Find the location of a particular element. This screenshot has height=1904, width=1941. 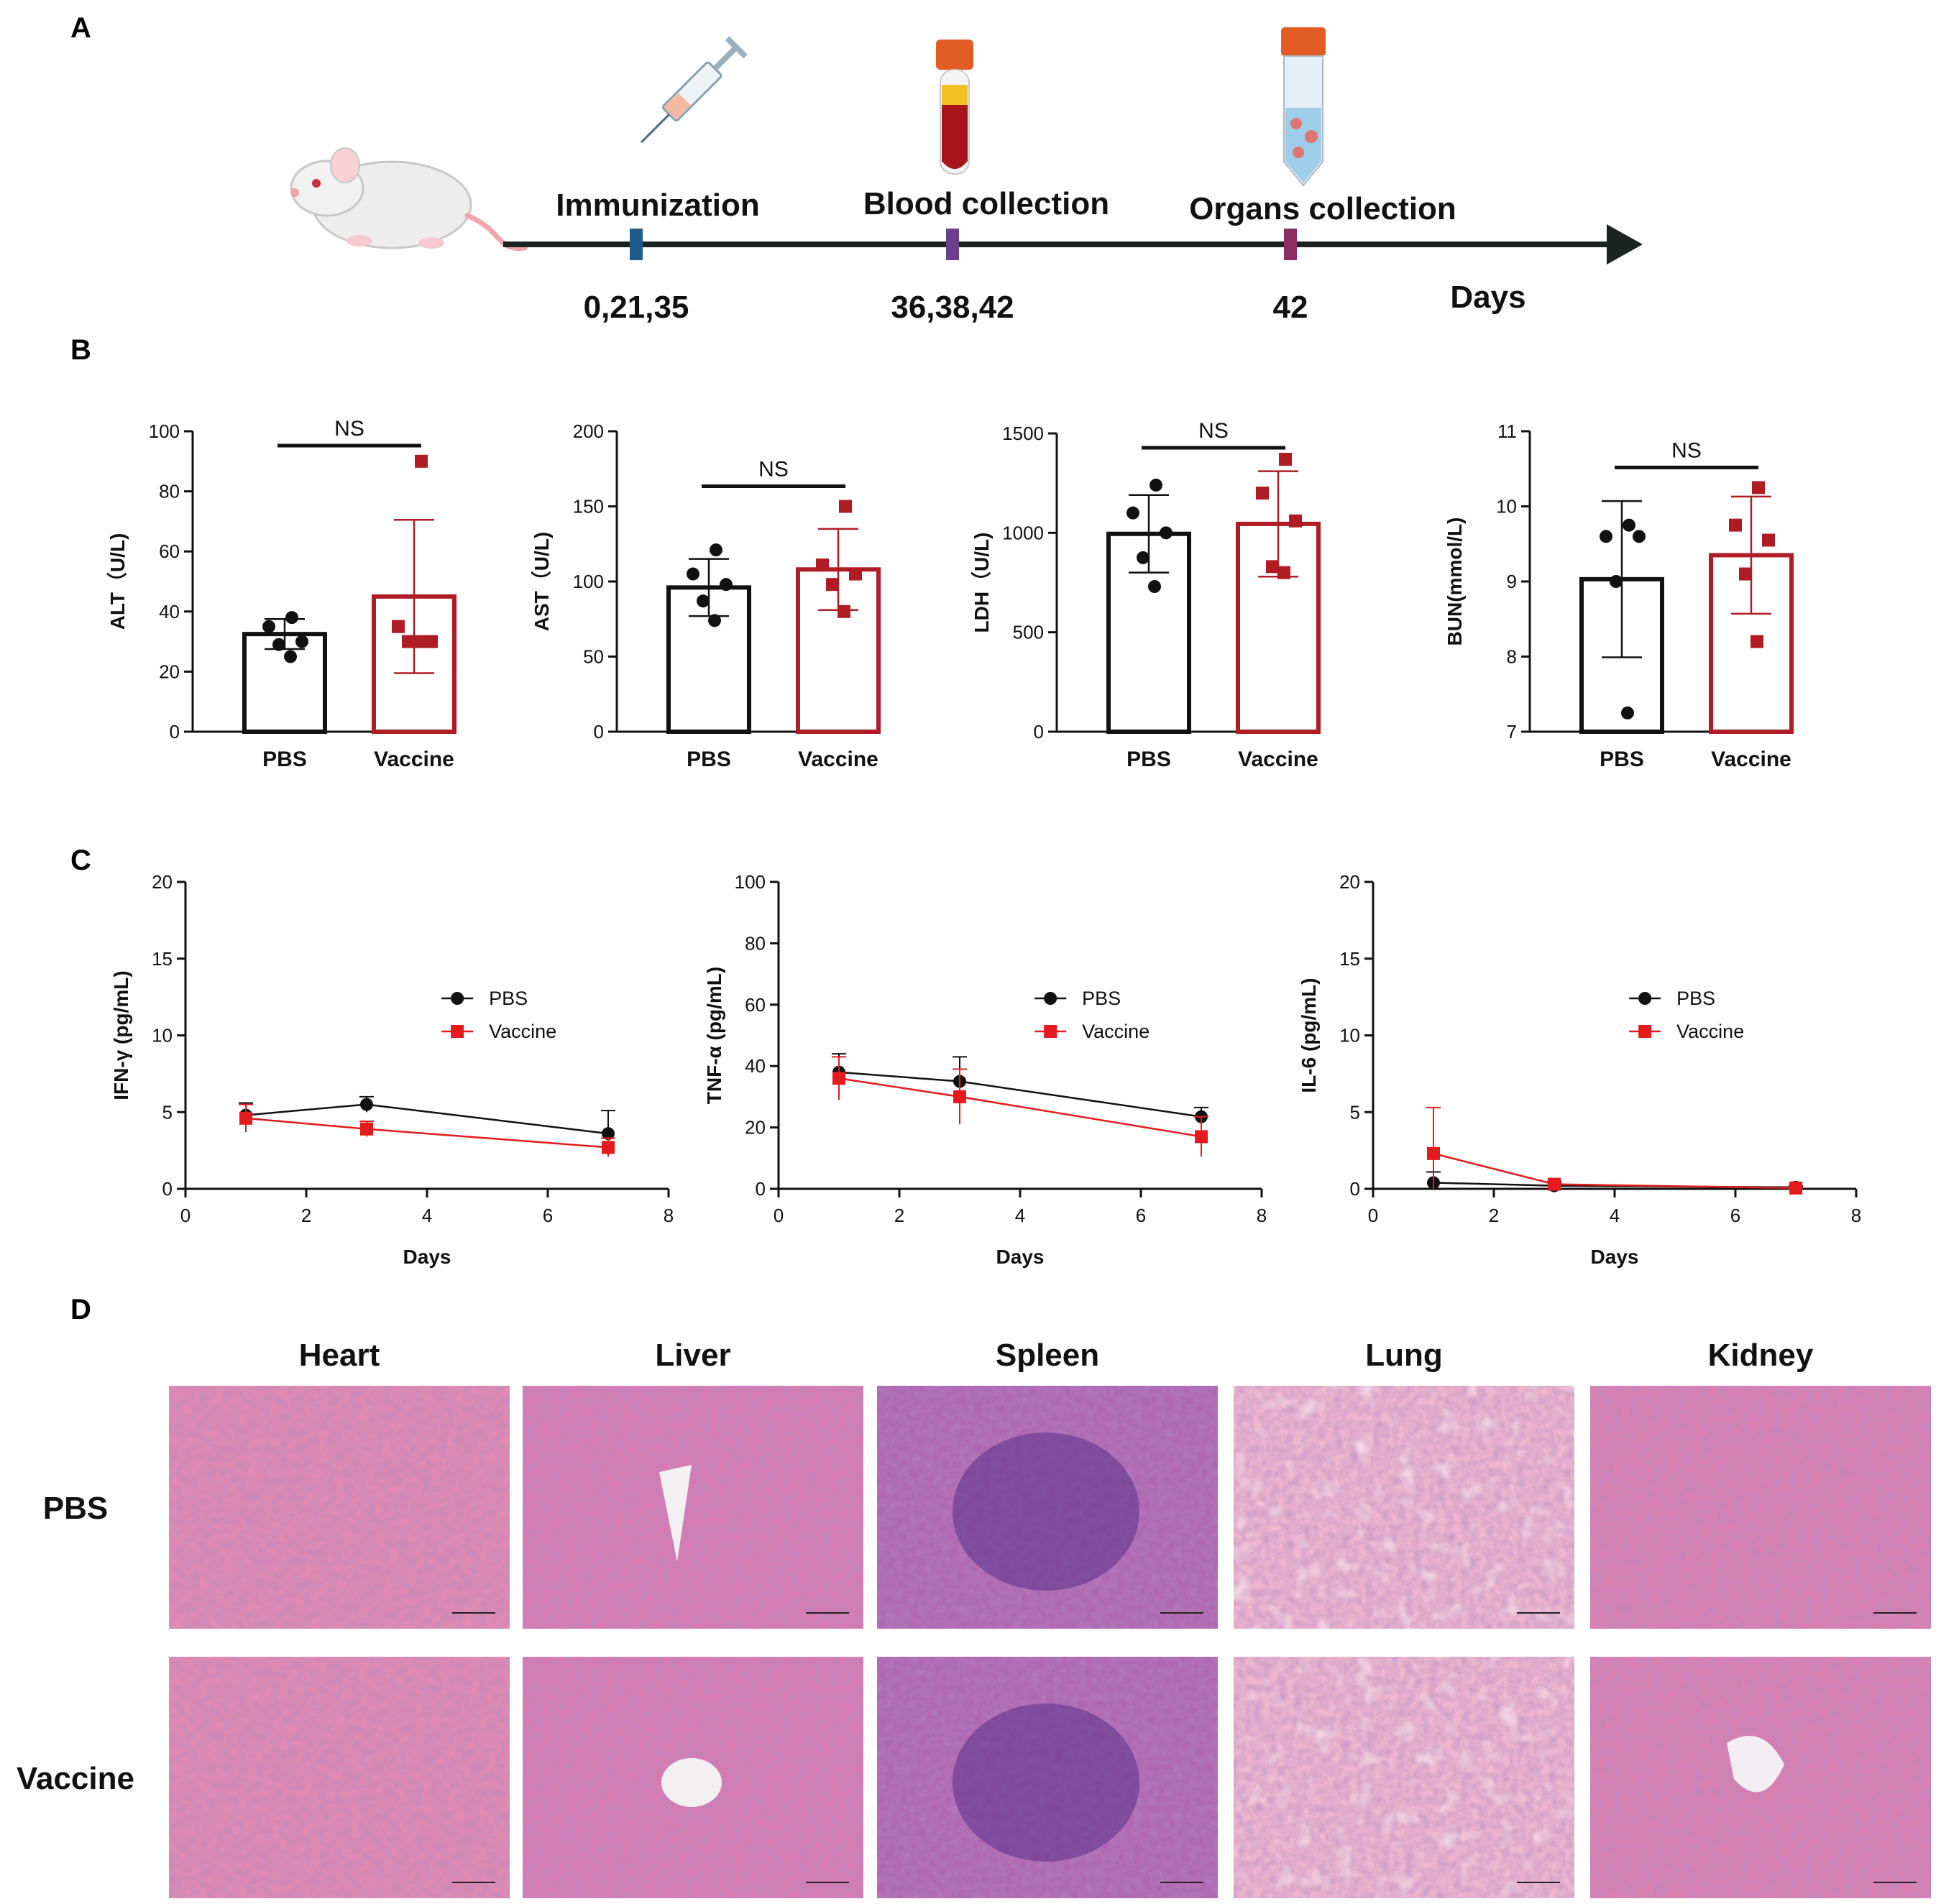

line-chart-4-ytick-label-4: 20 is located at coordinates (162, 882).